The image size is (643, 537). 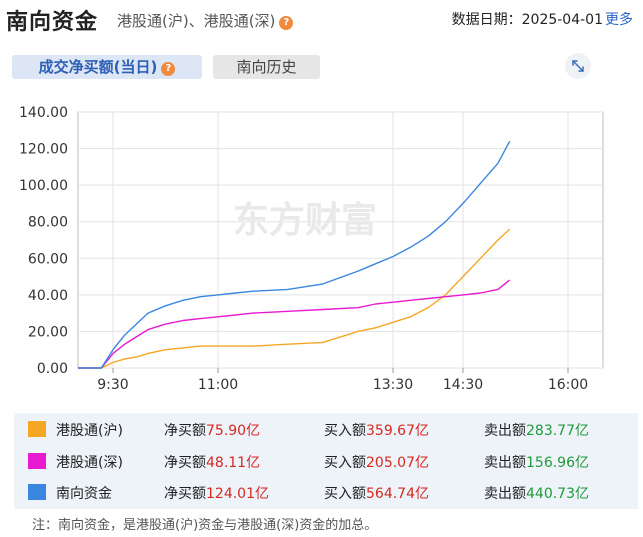 What do you see at coordinates (112, 385) in the screenshot?
I see `x-tick-label: 9:30` at bounding box center [112, 385].